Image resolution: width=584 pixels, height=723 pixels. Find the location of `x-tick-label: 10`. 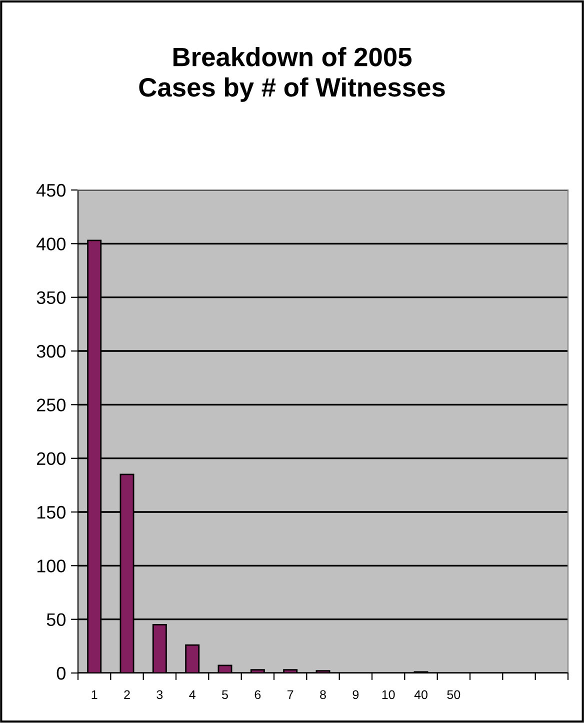

x-tick-label: 10 is located at coordinates (388, 695).